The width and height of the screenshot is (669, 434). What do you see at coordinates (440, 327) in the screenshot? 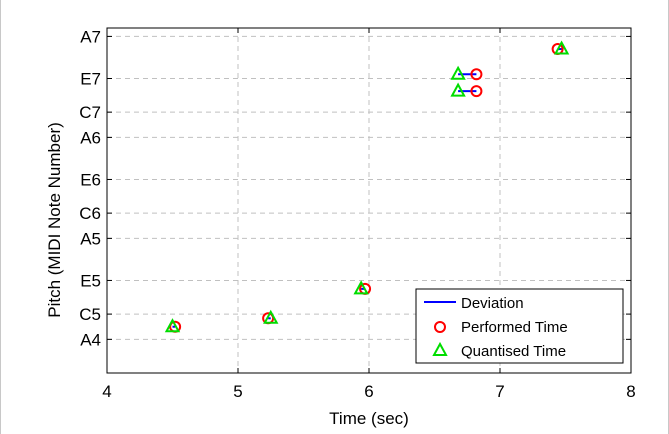
I see `legend-performed-marker` at bounding box center [440, 327].